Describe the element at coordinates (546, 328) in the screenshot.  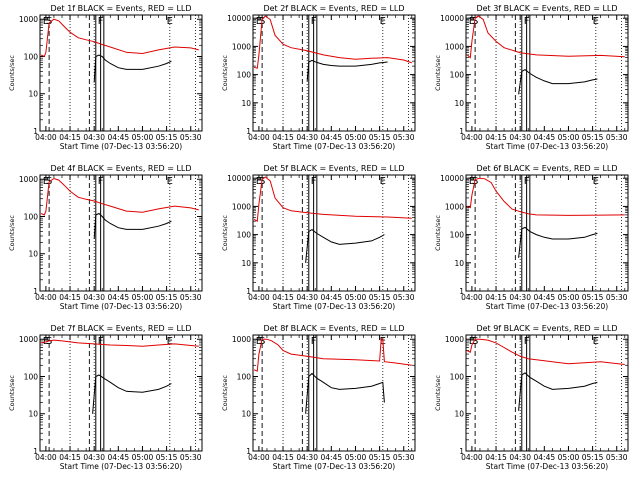
I see `chart-title: Det 9f BLACK = Events, RED = LLD` at that location.